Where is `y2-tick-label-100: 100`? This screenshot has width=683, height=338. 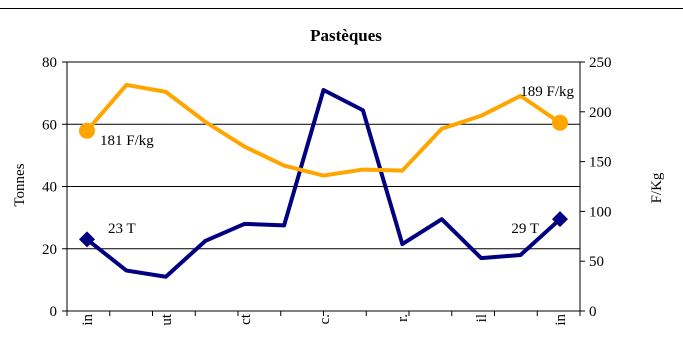 y2-tick-label-100: 100 is located at coordinates (600, 212).